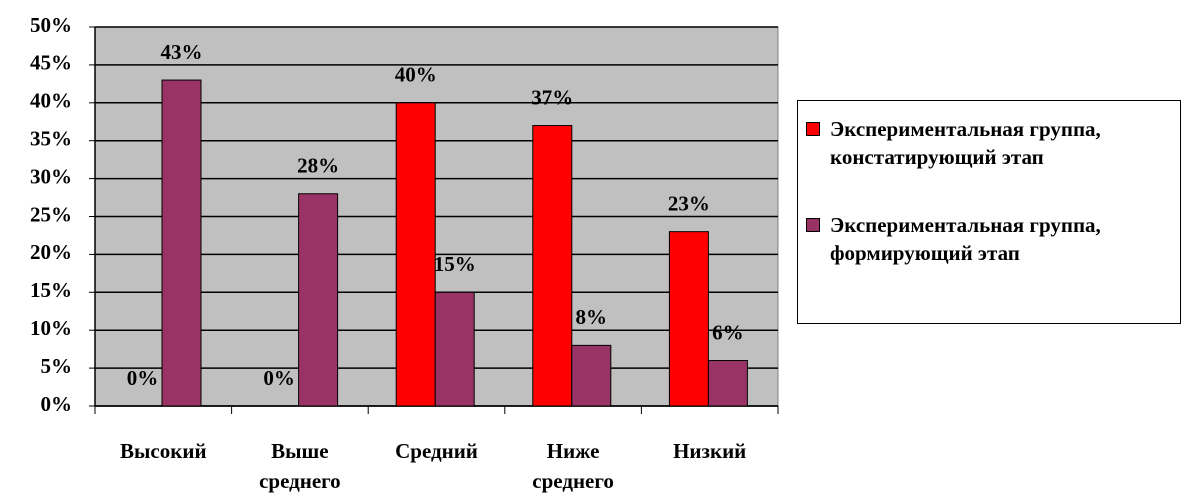  What do you see at coordinates (51, 252) in the screenshot?
I see `y-tick-label: 20%` at bounding box center [51, 252].